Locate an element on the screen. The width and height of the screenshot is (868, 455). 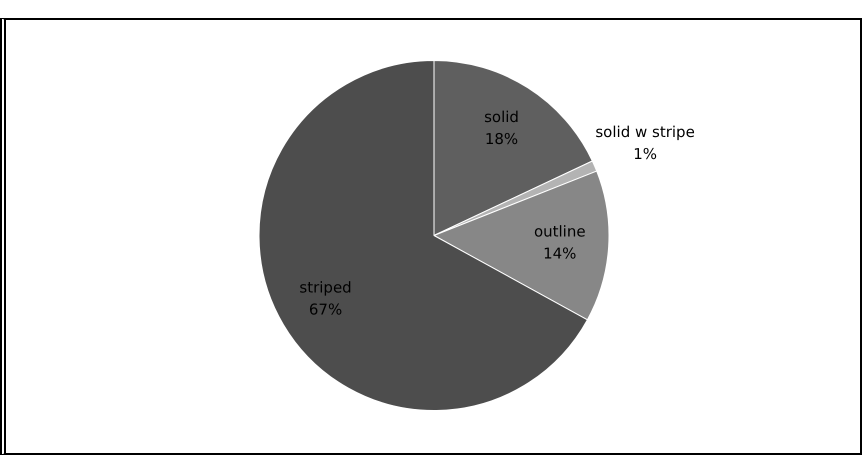
data-label: 1% is located at coordinates (645, 154).